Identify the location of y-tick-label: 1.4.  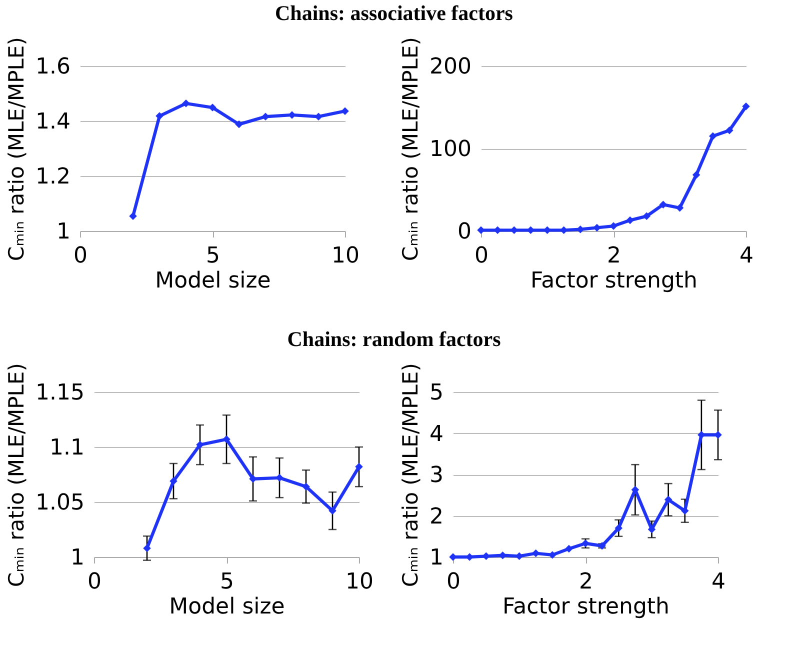
(53, 122).